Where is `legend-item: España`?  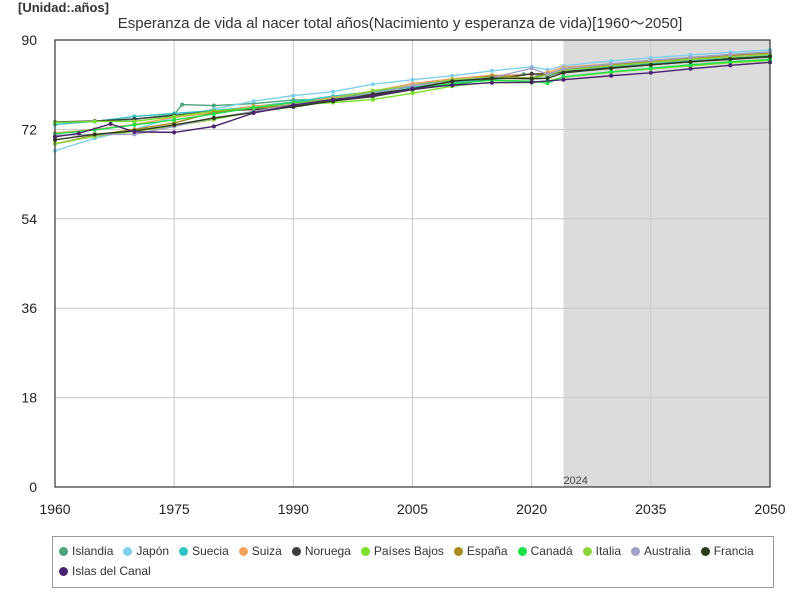
legend-item: España is located at coordinates (480, 551).